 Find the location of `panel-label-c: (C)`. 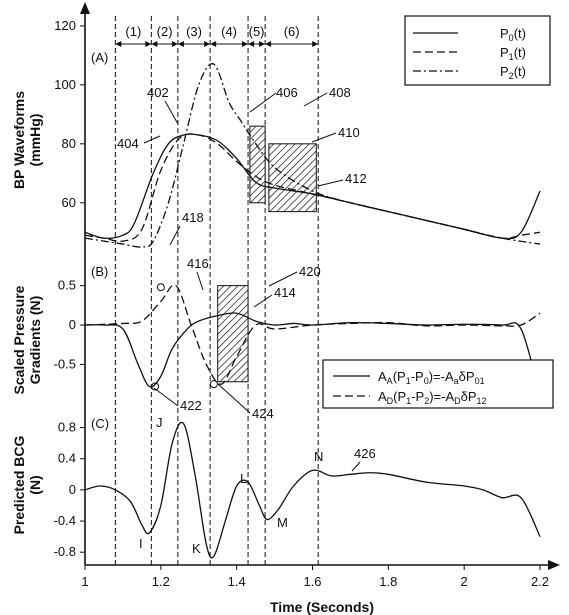

panel-label-c: (C) is located at coordinates (100, 423).